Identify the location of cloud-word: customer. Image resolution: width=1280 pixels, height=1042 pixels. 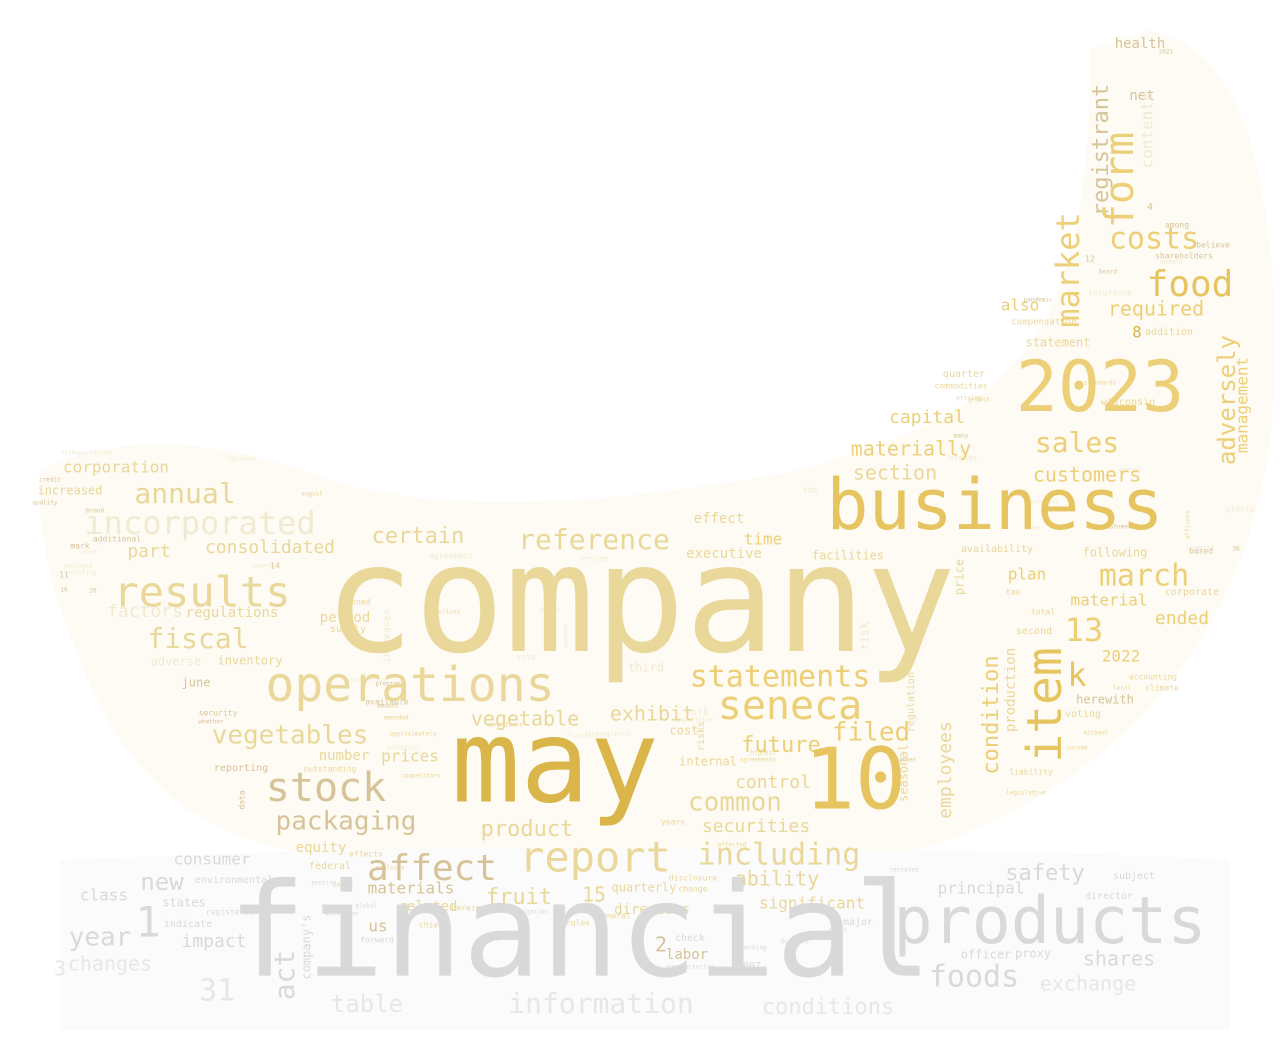
(1117, 527).